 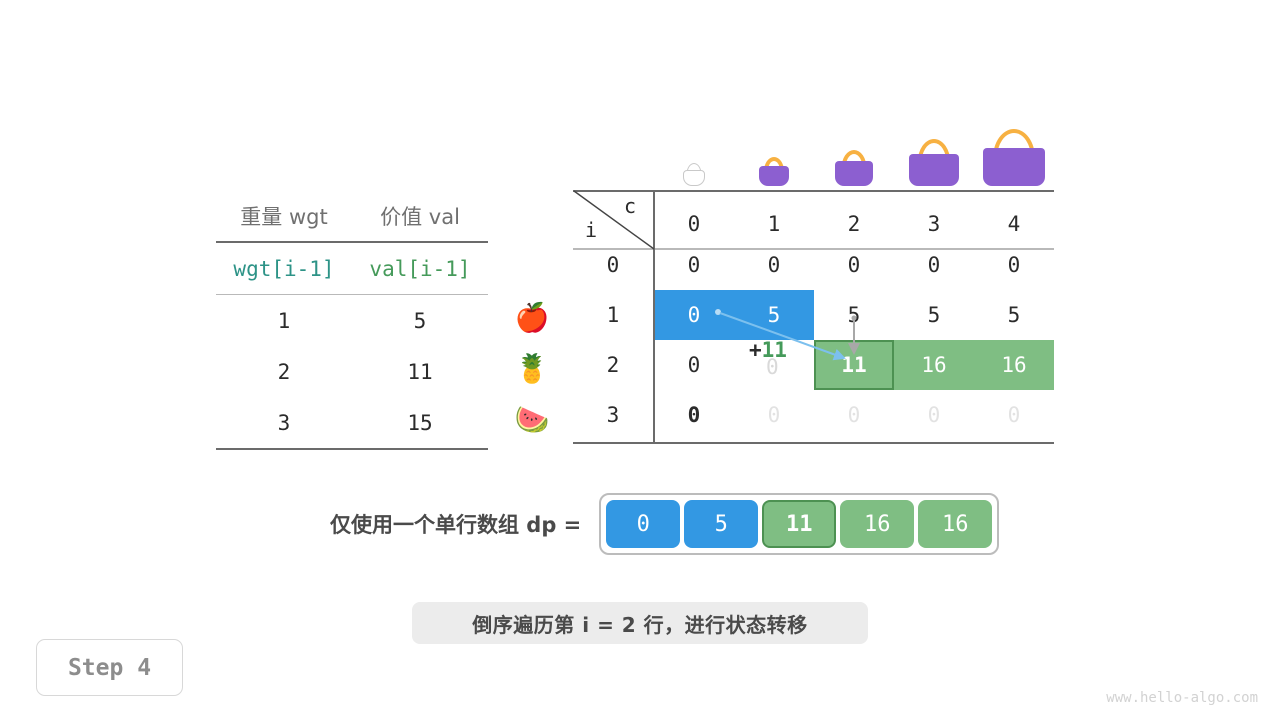 I want to click on corner-diagonal-icon, so click(x=614, y=220).